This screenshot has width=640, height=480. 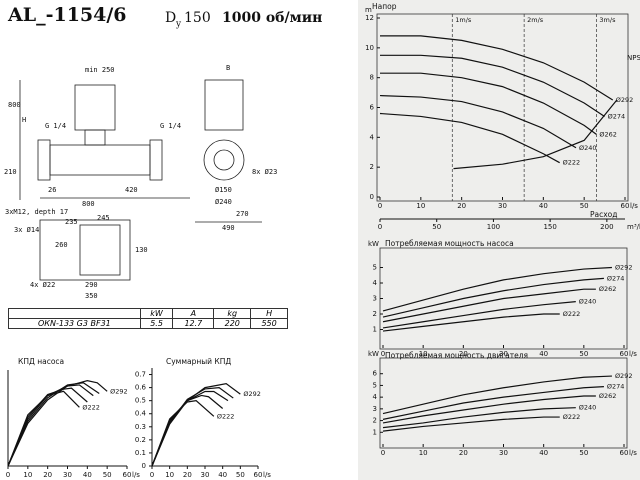 I want to click on base-detail, so click(x=100, y=250).